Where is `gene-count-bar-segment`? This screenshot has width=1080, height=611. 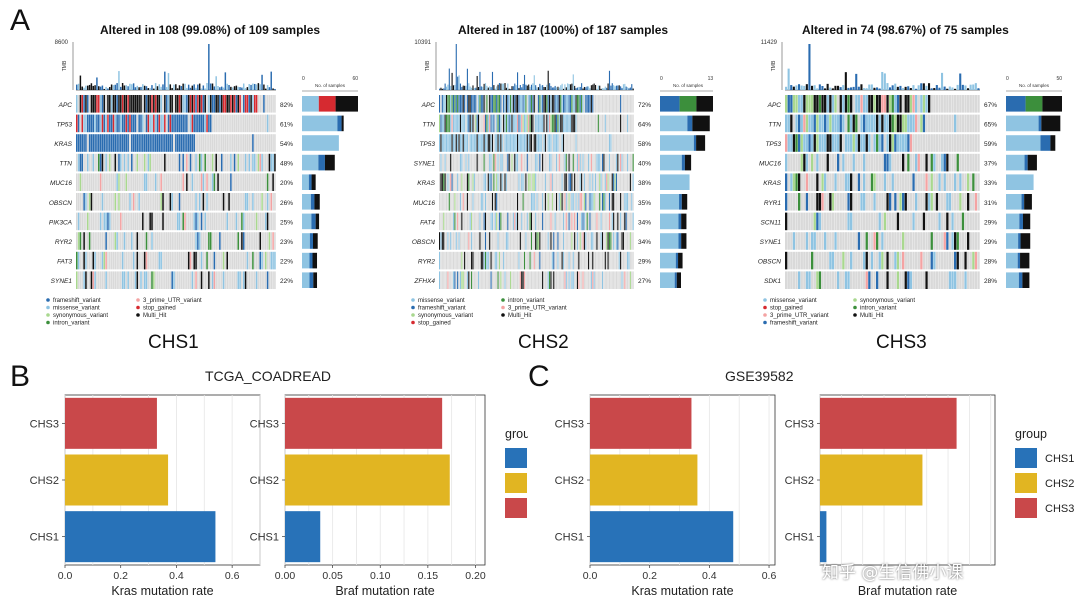 gene-count-bar-segment is located at coordinates (346, 104).